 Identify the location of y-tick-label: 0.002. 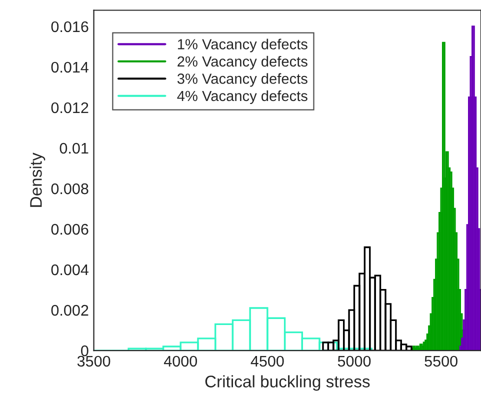
(69, 310).